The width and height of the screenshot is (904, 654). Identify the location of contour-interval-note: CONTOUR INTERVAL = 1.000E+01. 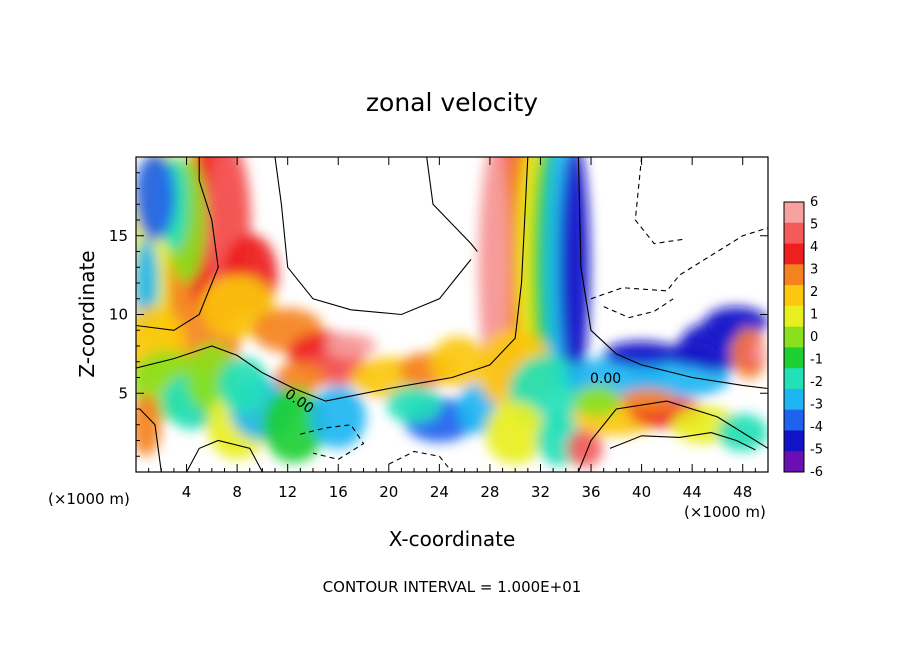
(452, 587).